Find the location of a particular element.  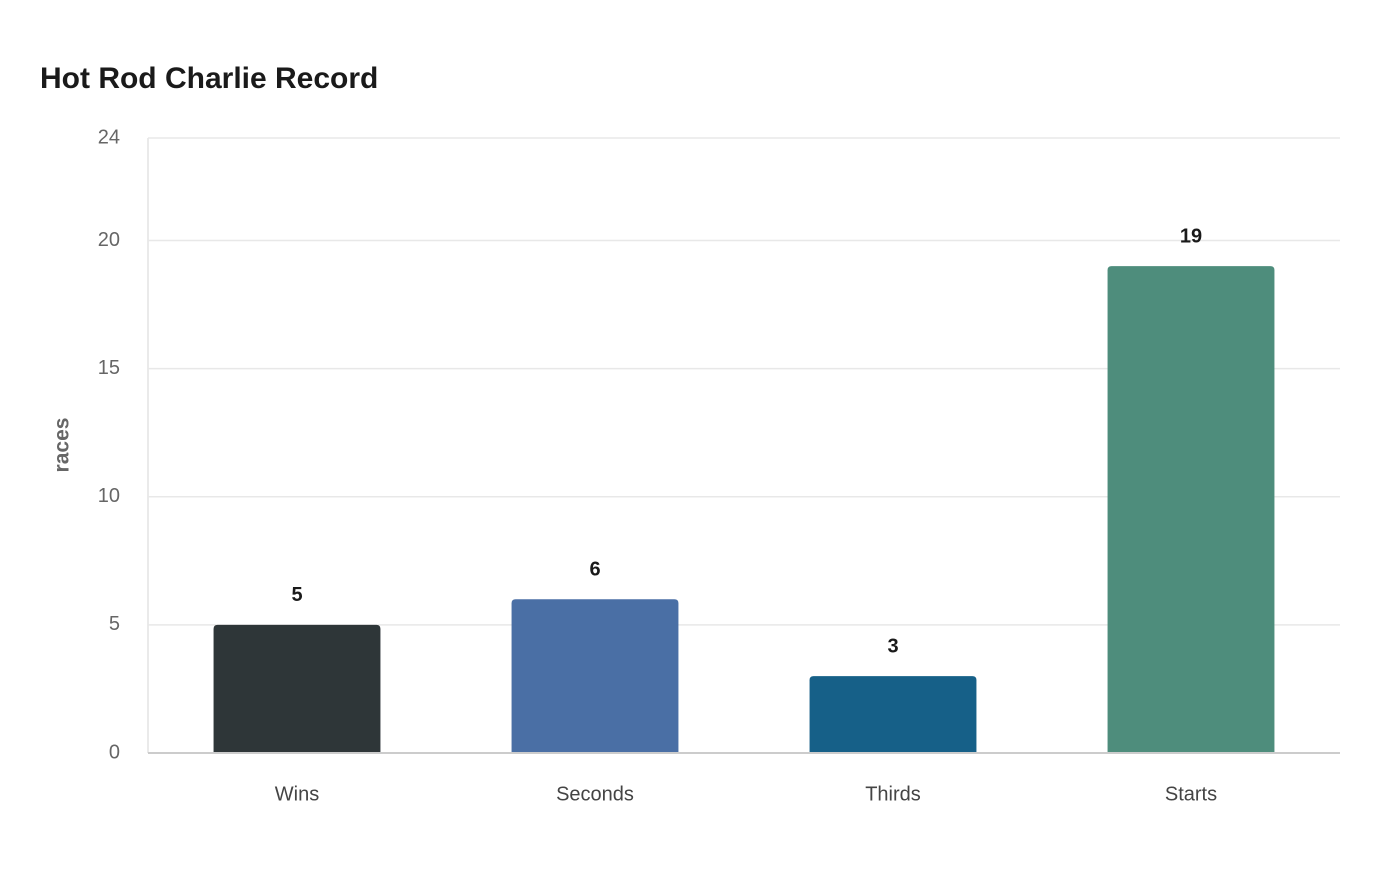

x-tick-label: Starts is located at coordinates (1191, 794).